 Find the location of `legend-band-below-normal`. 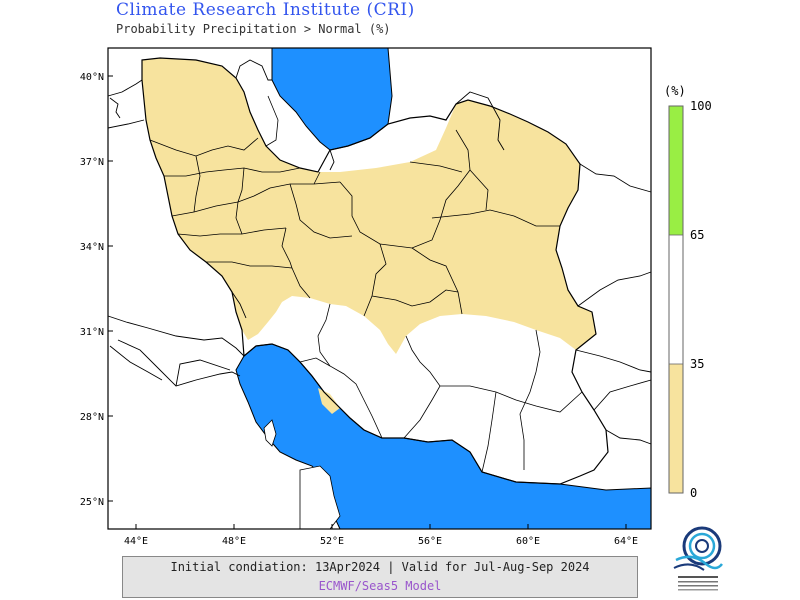

legend-band-below-normal is located at coordinates (676, 428).